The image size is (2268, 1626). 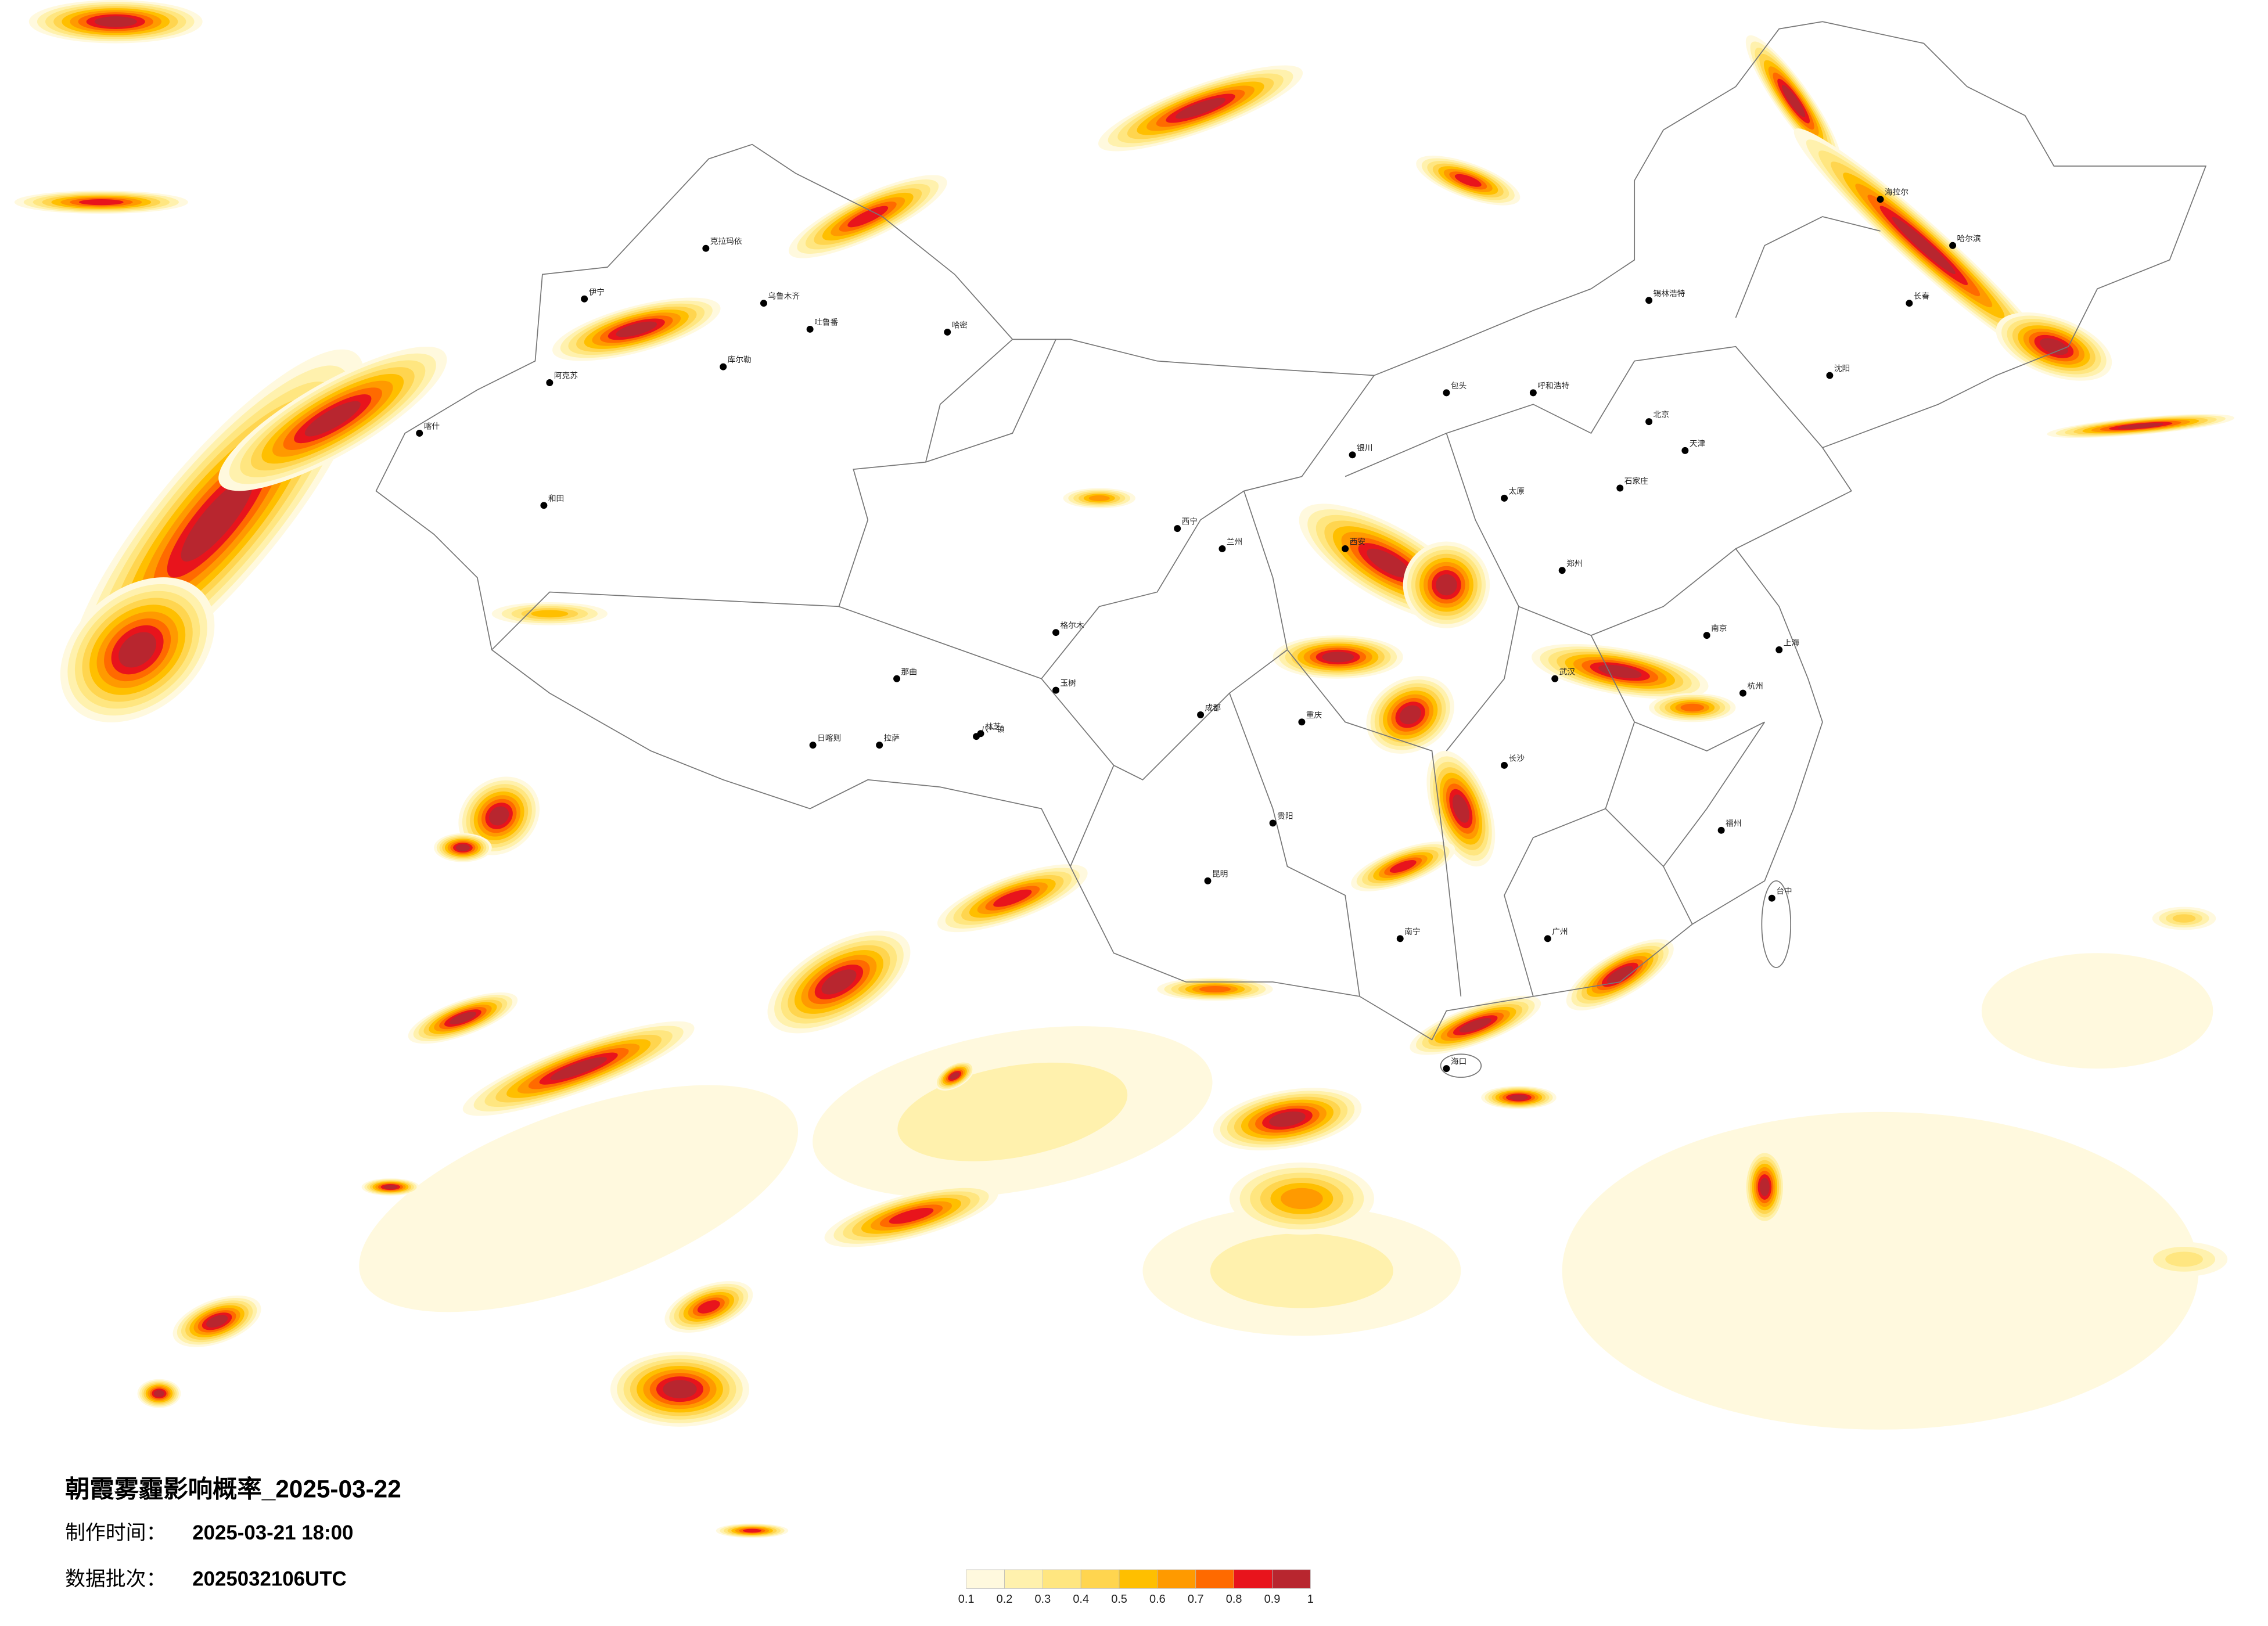 What do you see at coordinates (1755, 686) in the screenshot?
I see `city-label: 杭州` at bounding box center [1755, 686].